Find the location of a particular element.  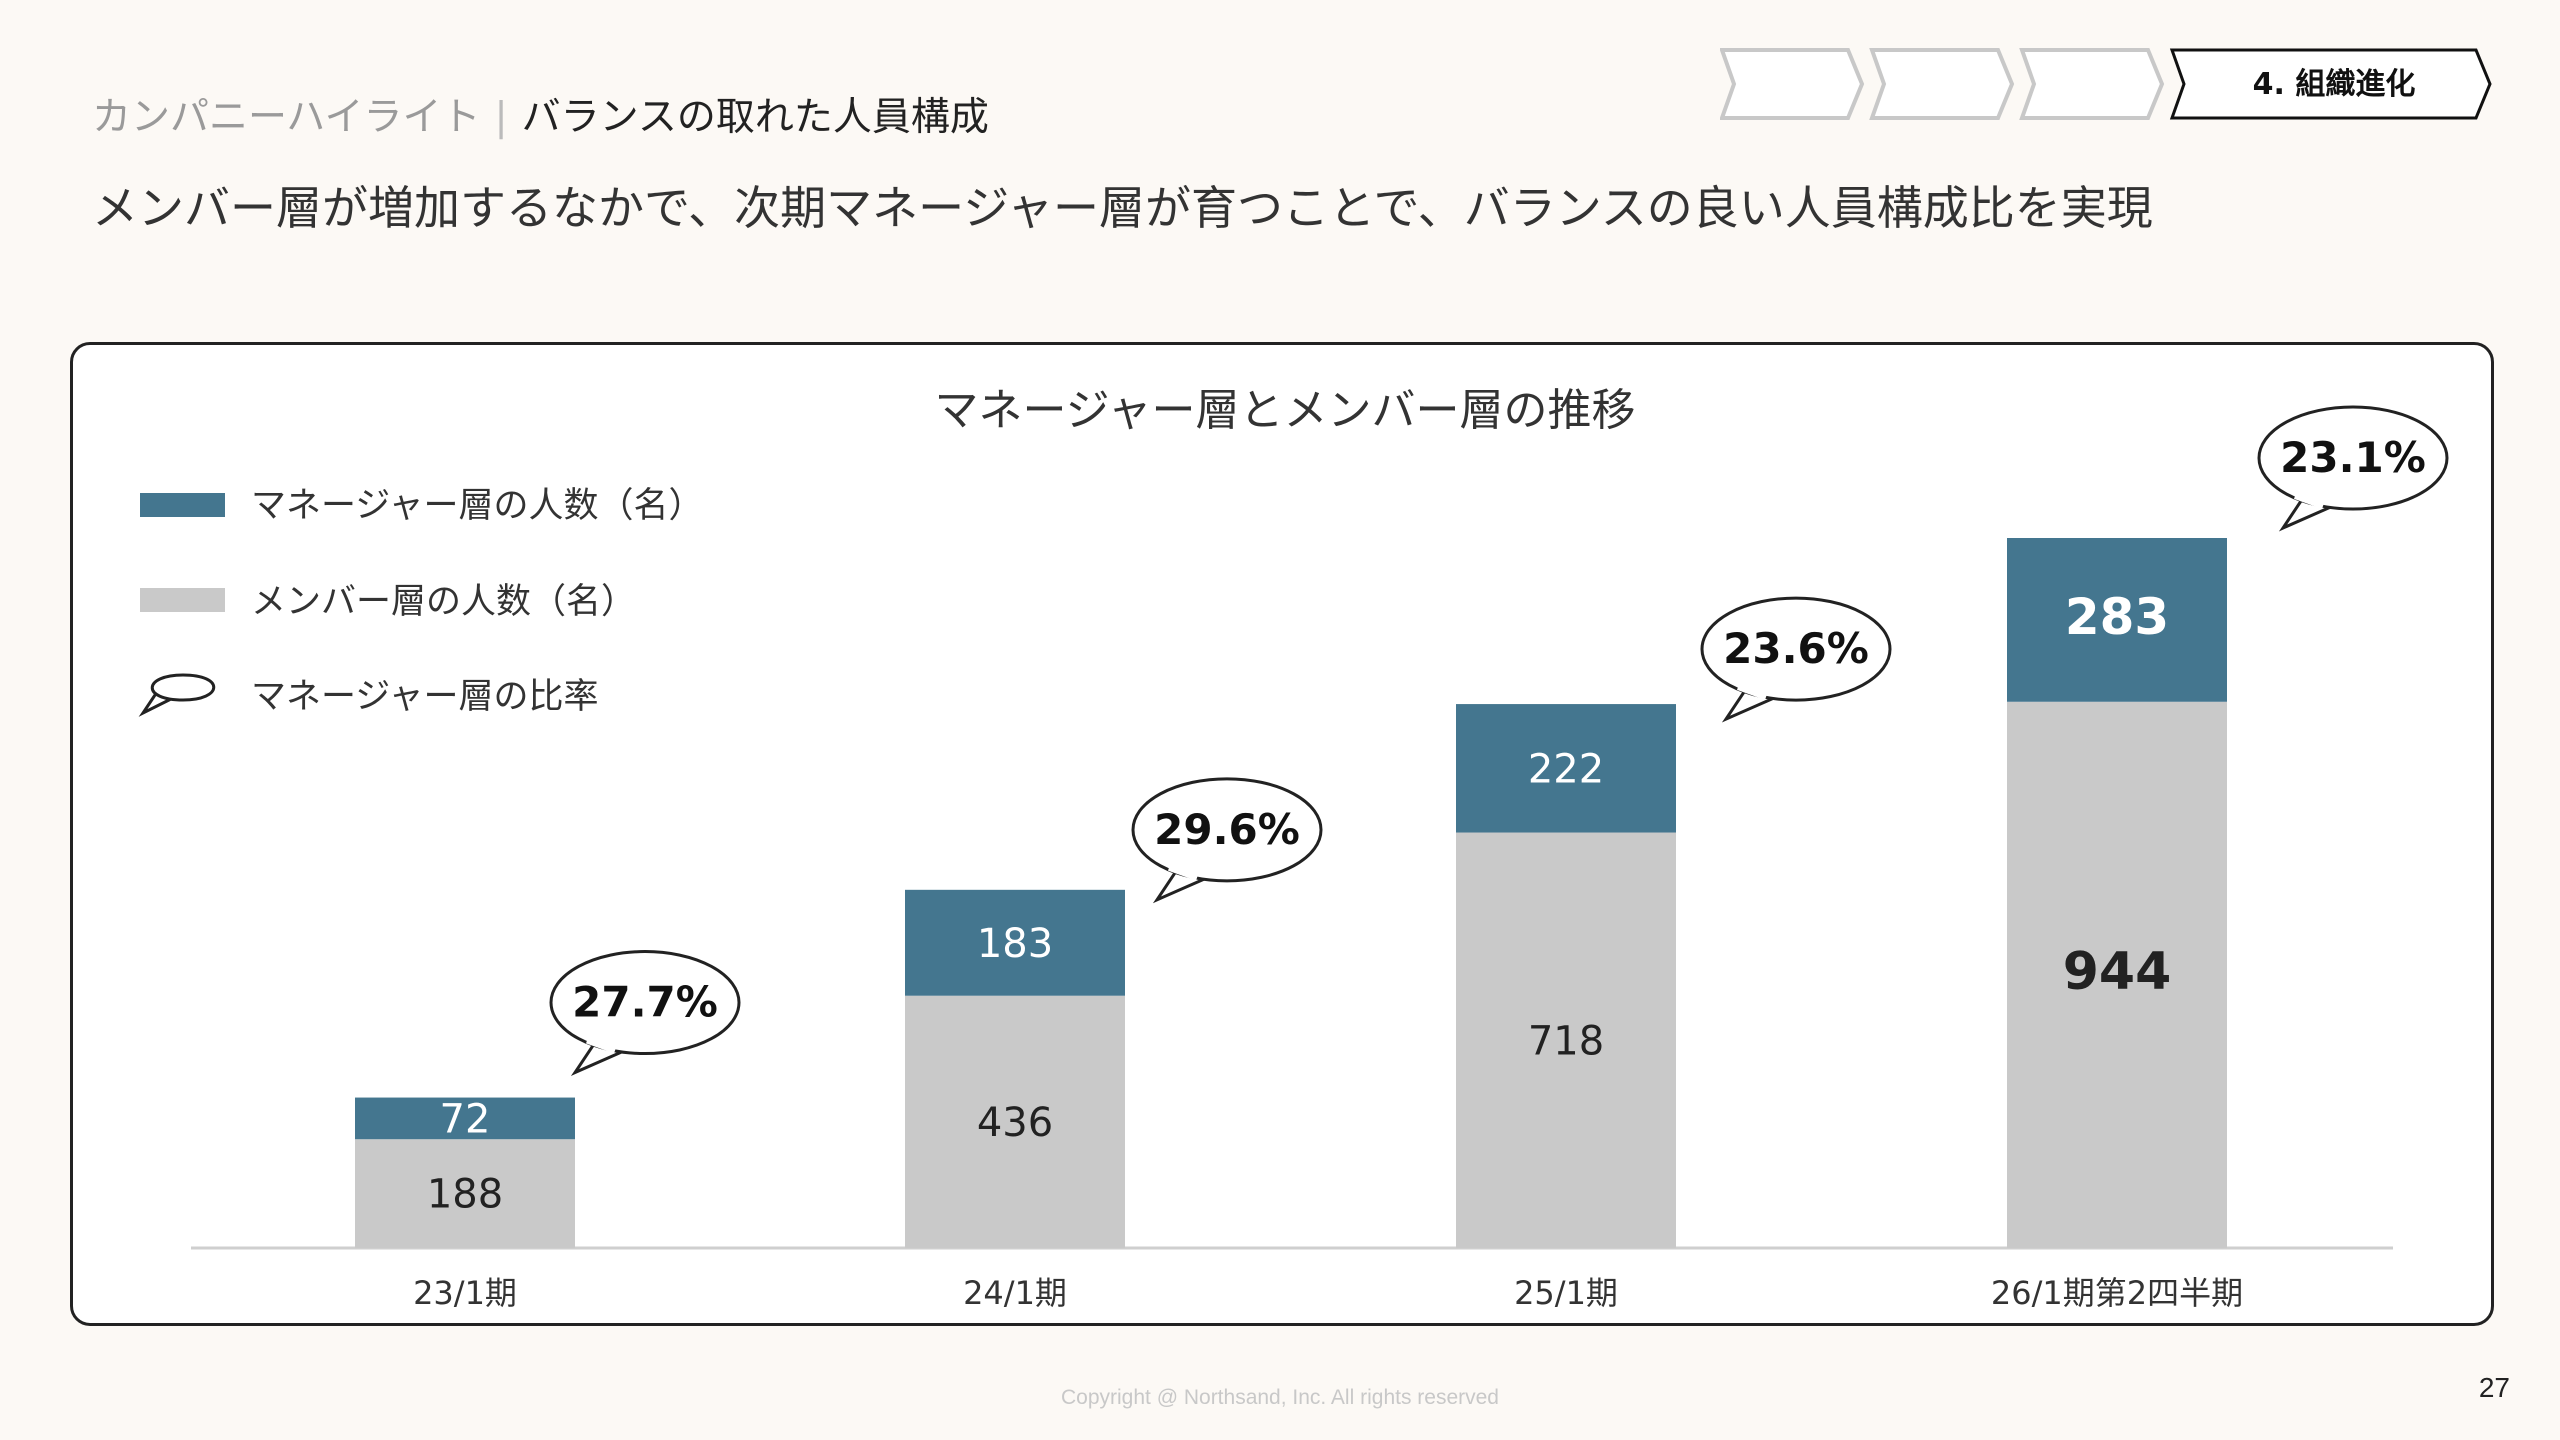

breadcrumb: カンパニーハイライト | バランスの取れた人員構成 is located at coordinates (540, 114).